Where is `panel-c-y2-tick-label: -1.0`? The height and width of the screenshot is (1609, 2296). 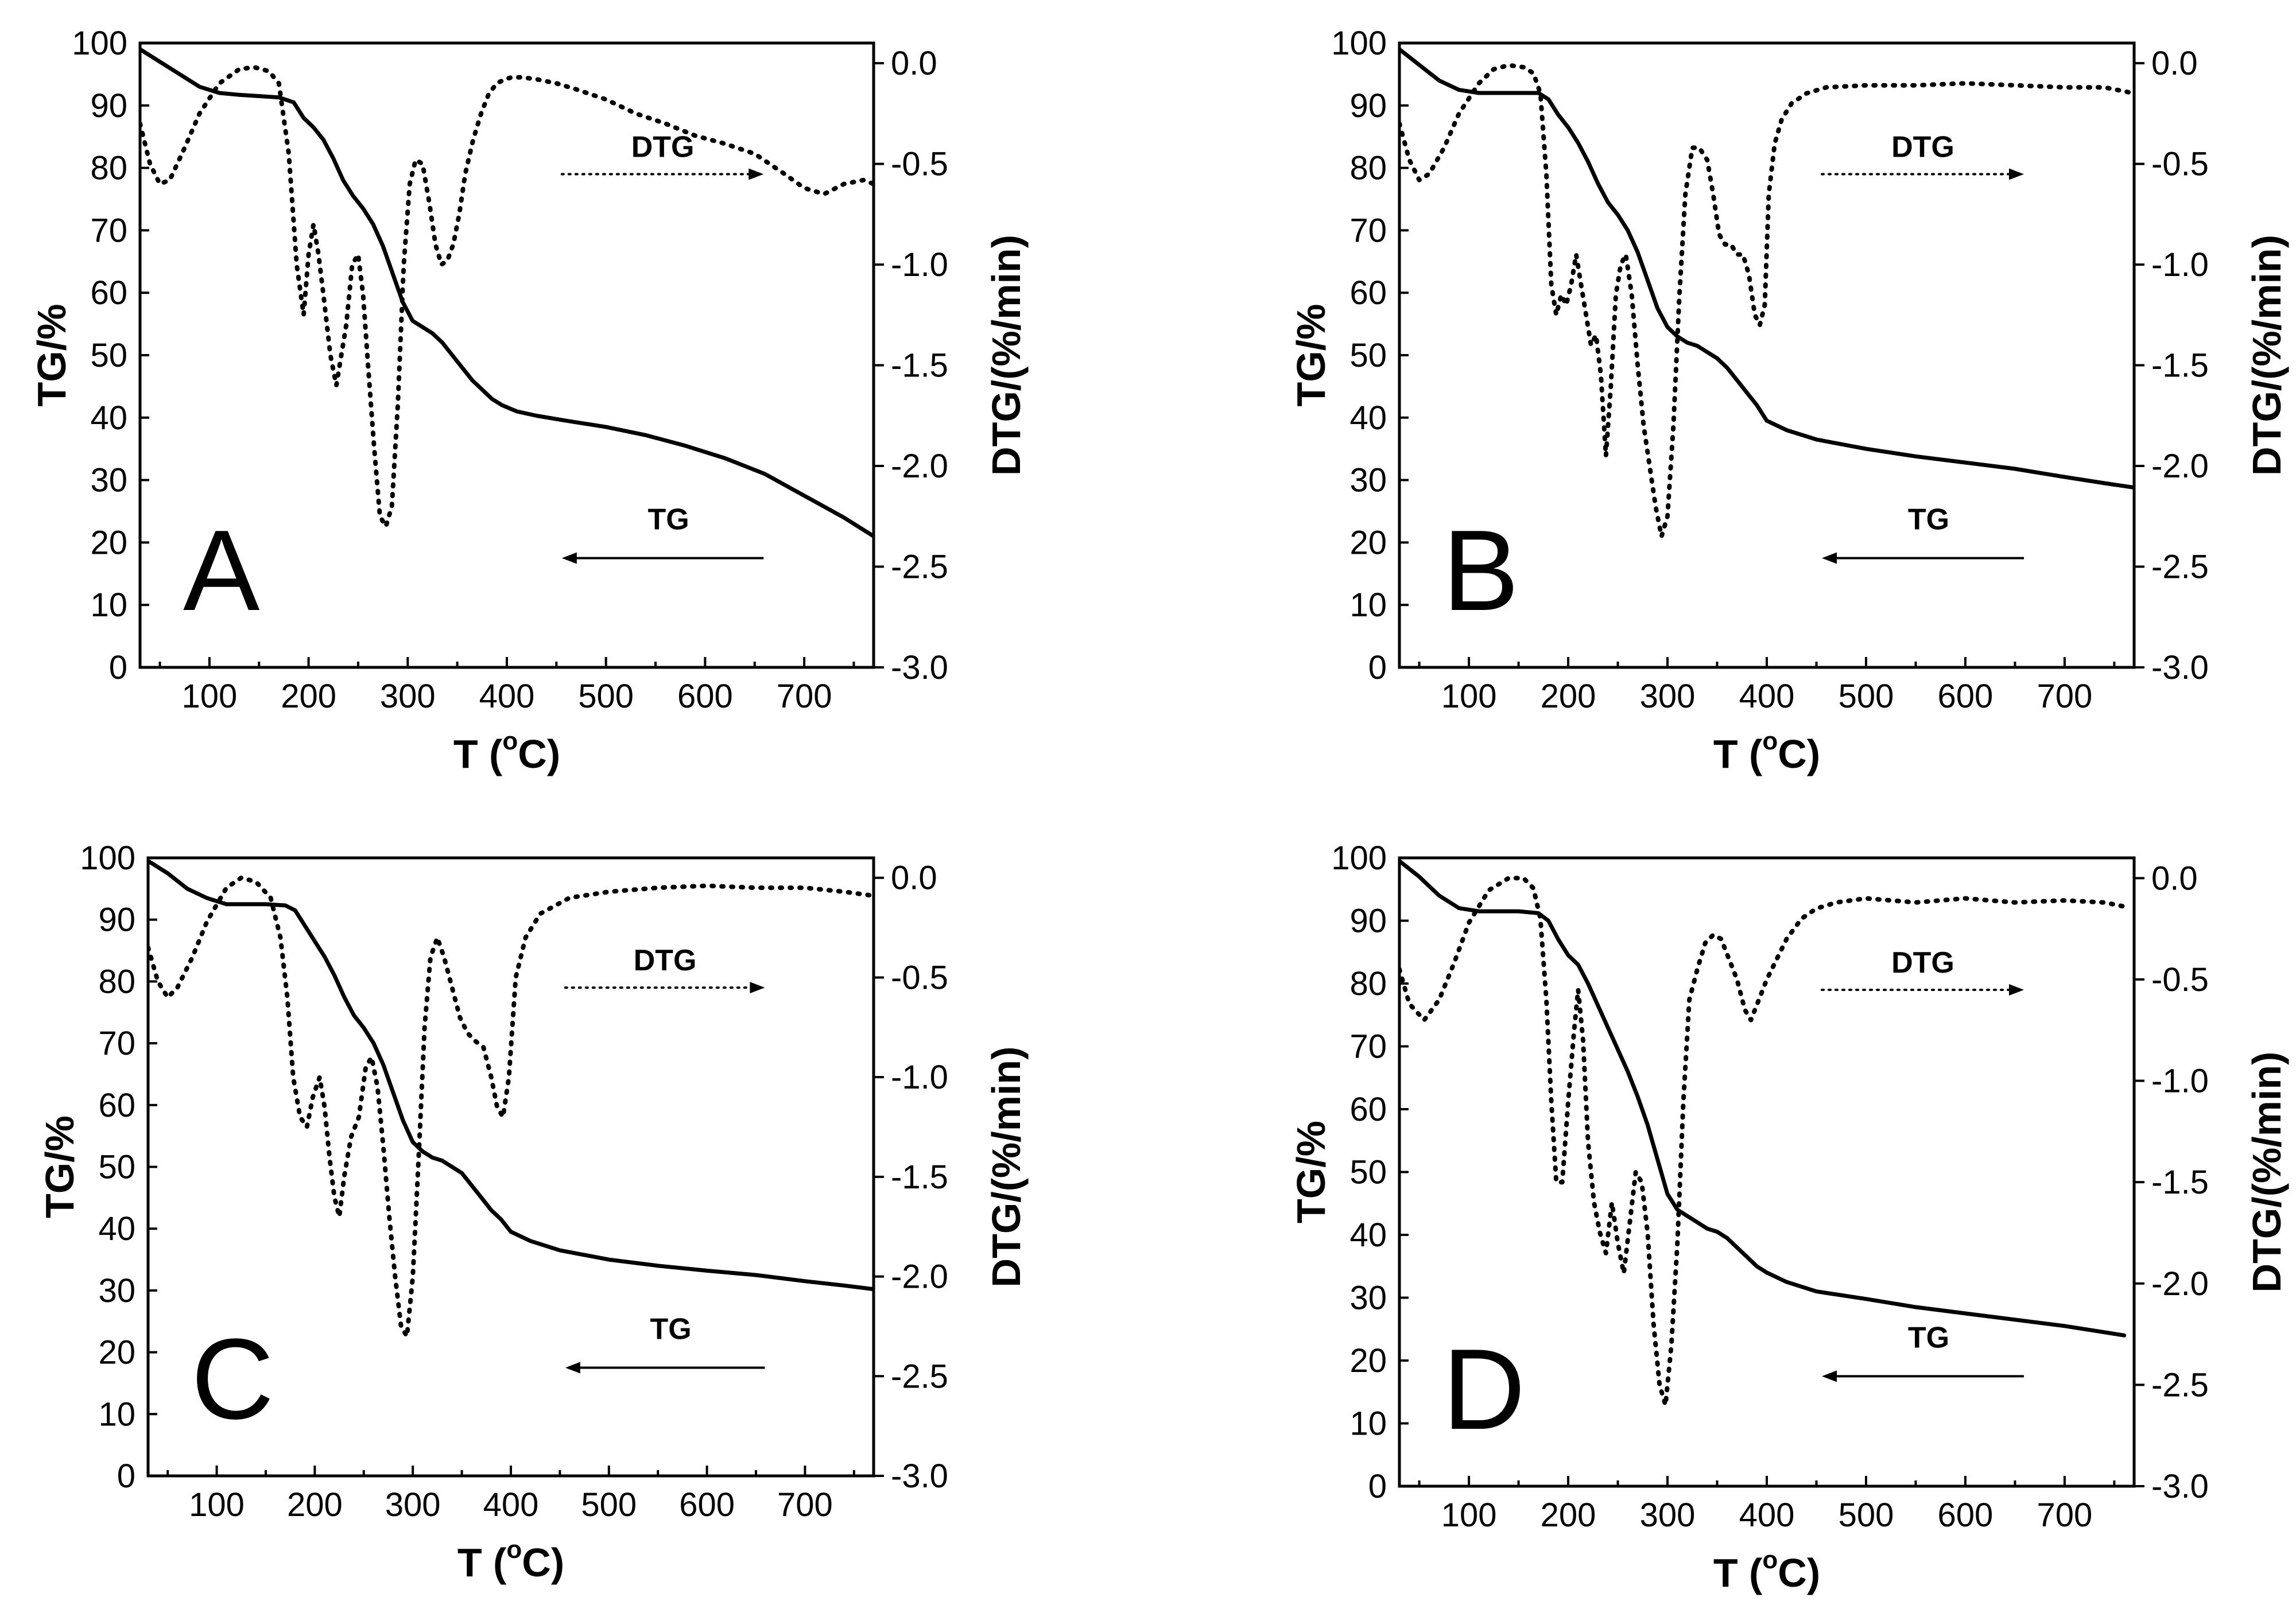
panel-c-y2-tick-label: -1.0 is located at coordinates (919, 1077).